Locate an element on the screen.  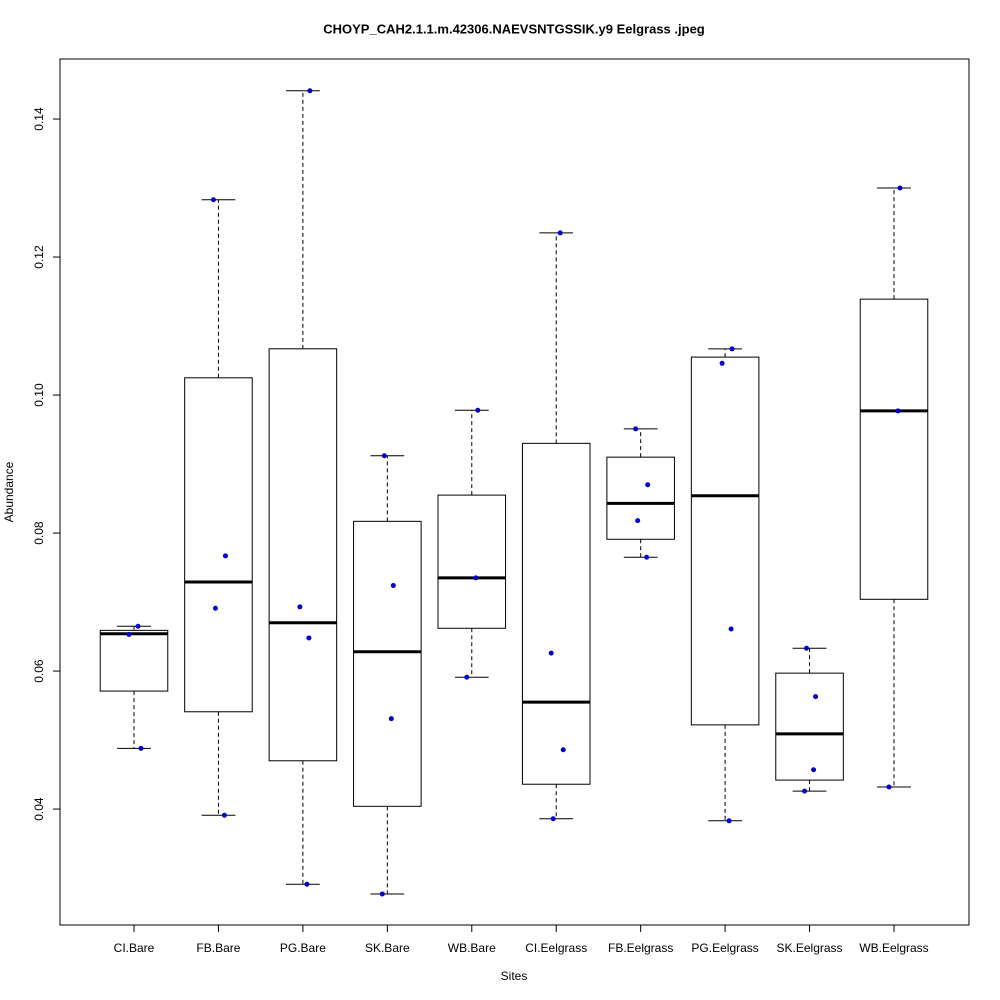
y-tick-label: 0.06 is located at coordinates (39, 671).